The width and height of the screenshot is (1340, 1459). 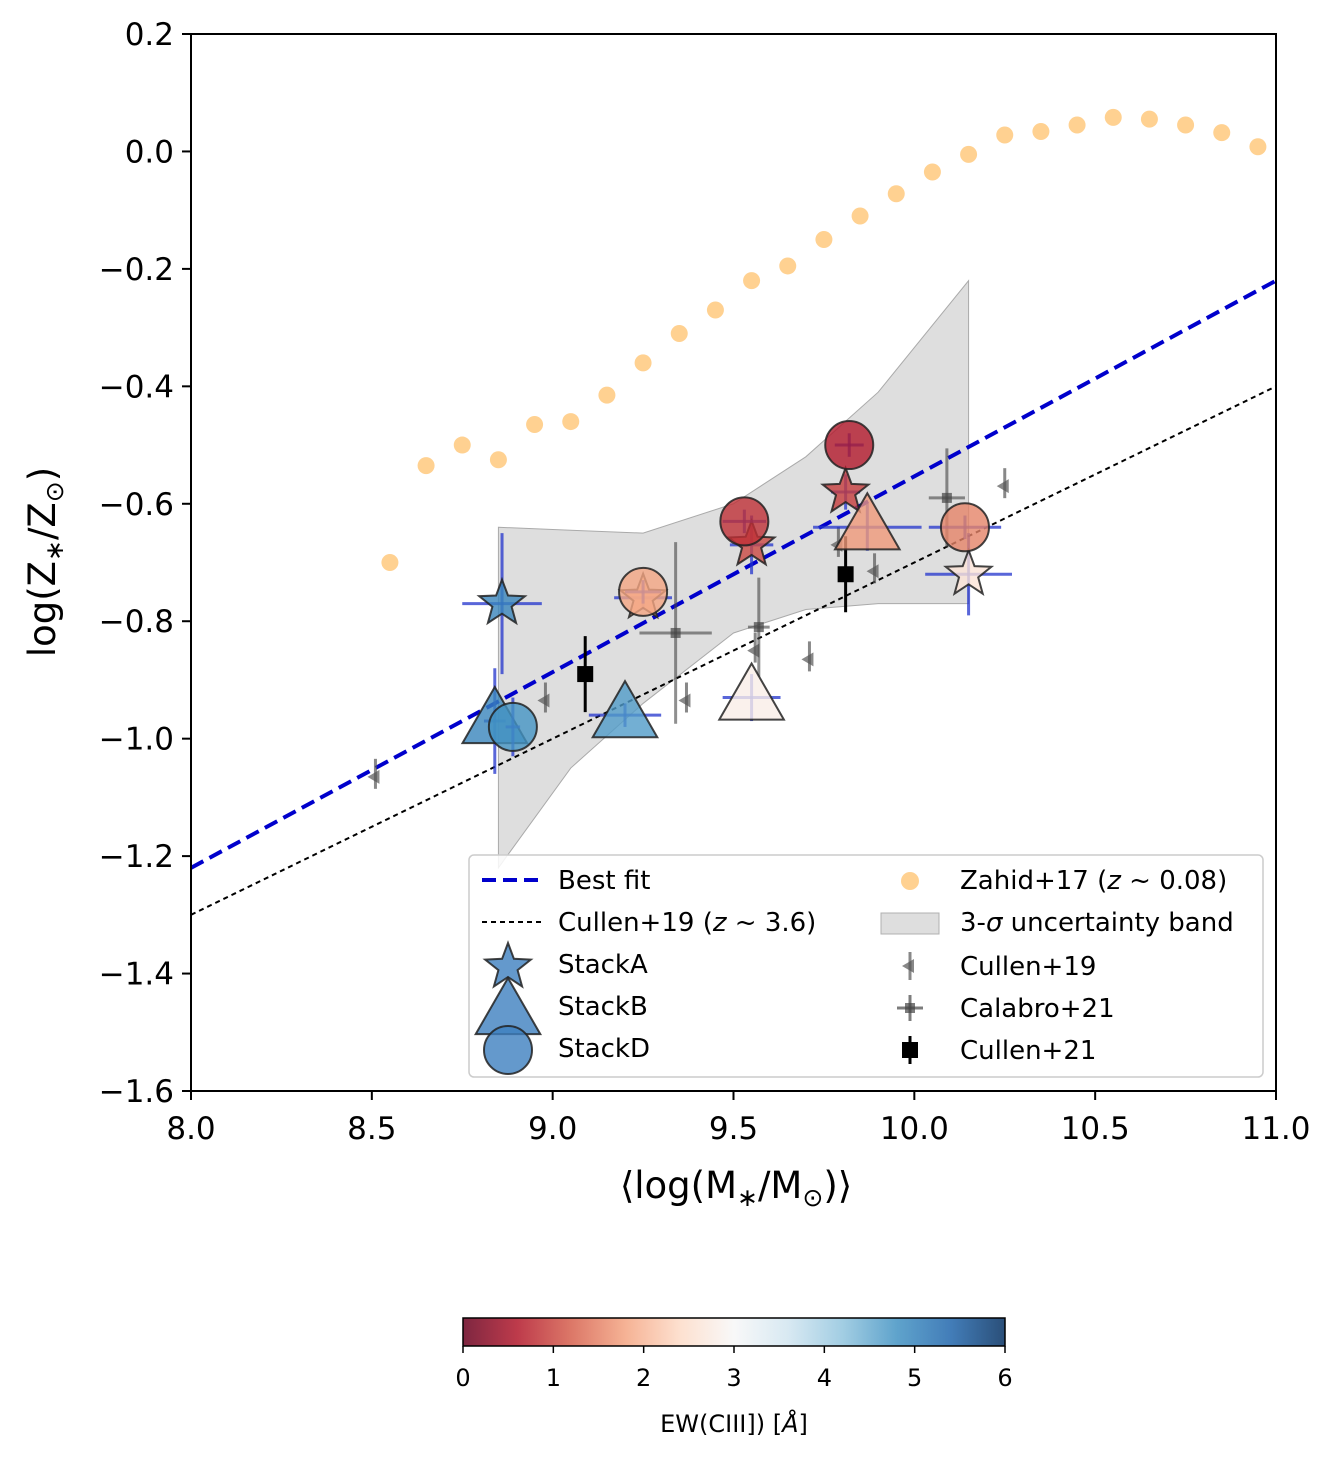 What do you see at coordinates (585, 674) in the screenshot?
I see `cullen21-point` at bounding box center [585, 674].